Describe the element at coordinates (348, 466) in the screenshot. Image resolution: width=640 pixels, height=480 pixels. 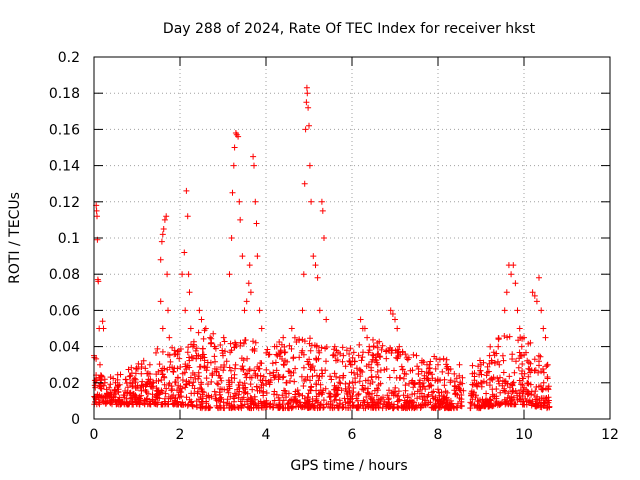
I see `x-axis-label: GPS time / hours` at that location.